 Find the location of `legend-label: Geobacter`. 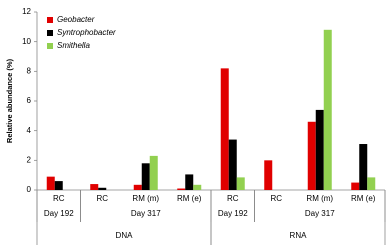

legend-label: Geobacter is located at coordinates (76, 19).